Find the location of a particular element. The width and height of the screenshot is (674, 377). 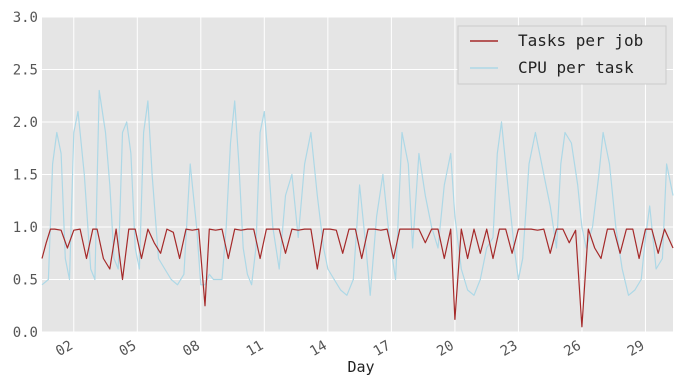

x-tick-label: 08 is located at coordinates (191, 349).